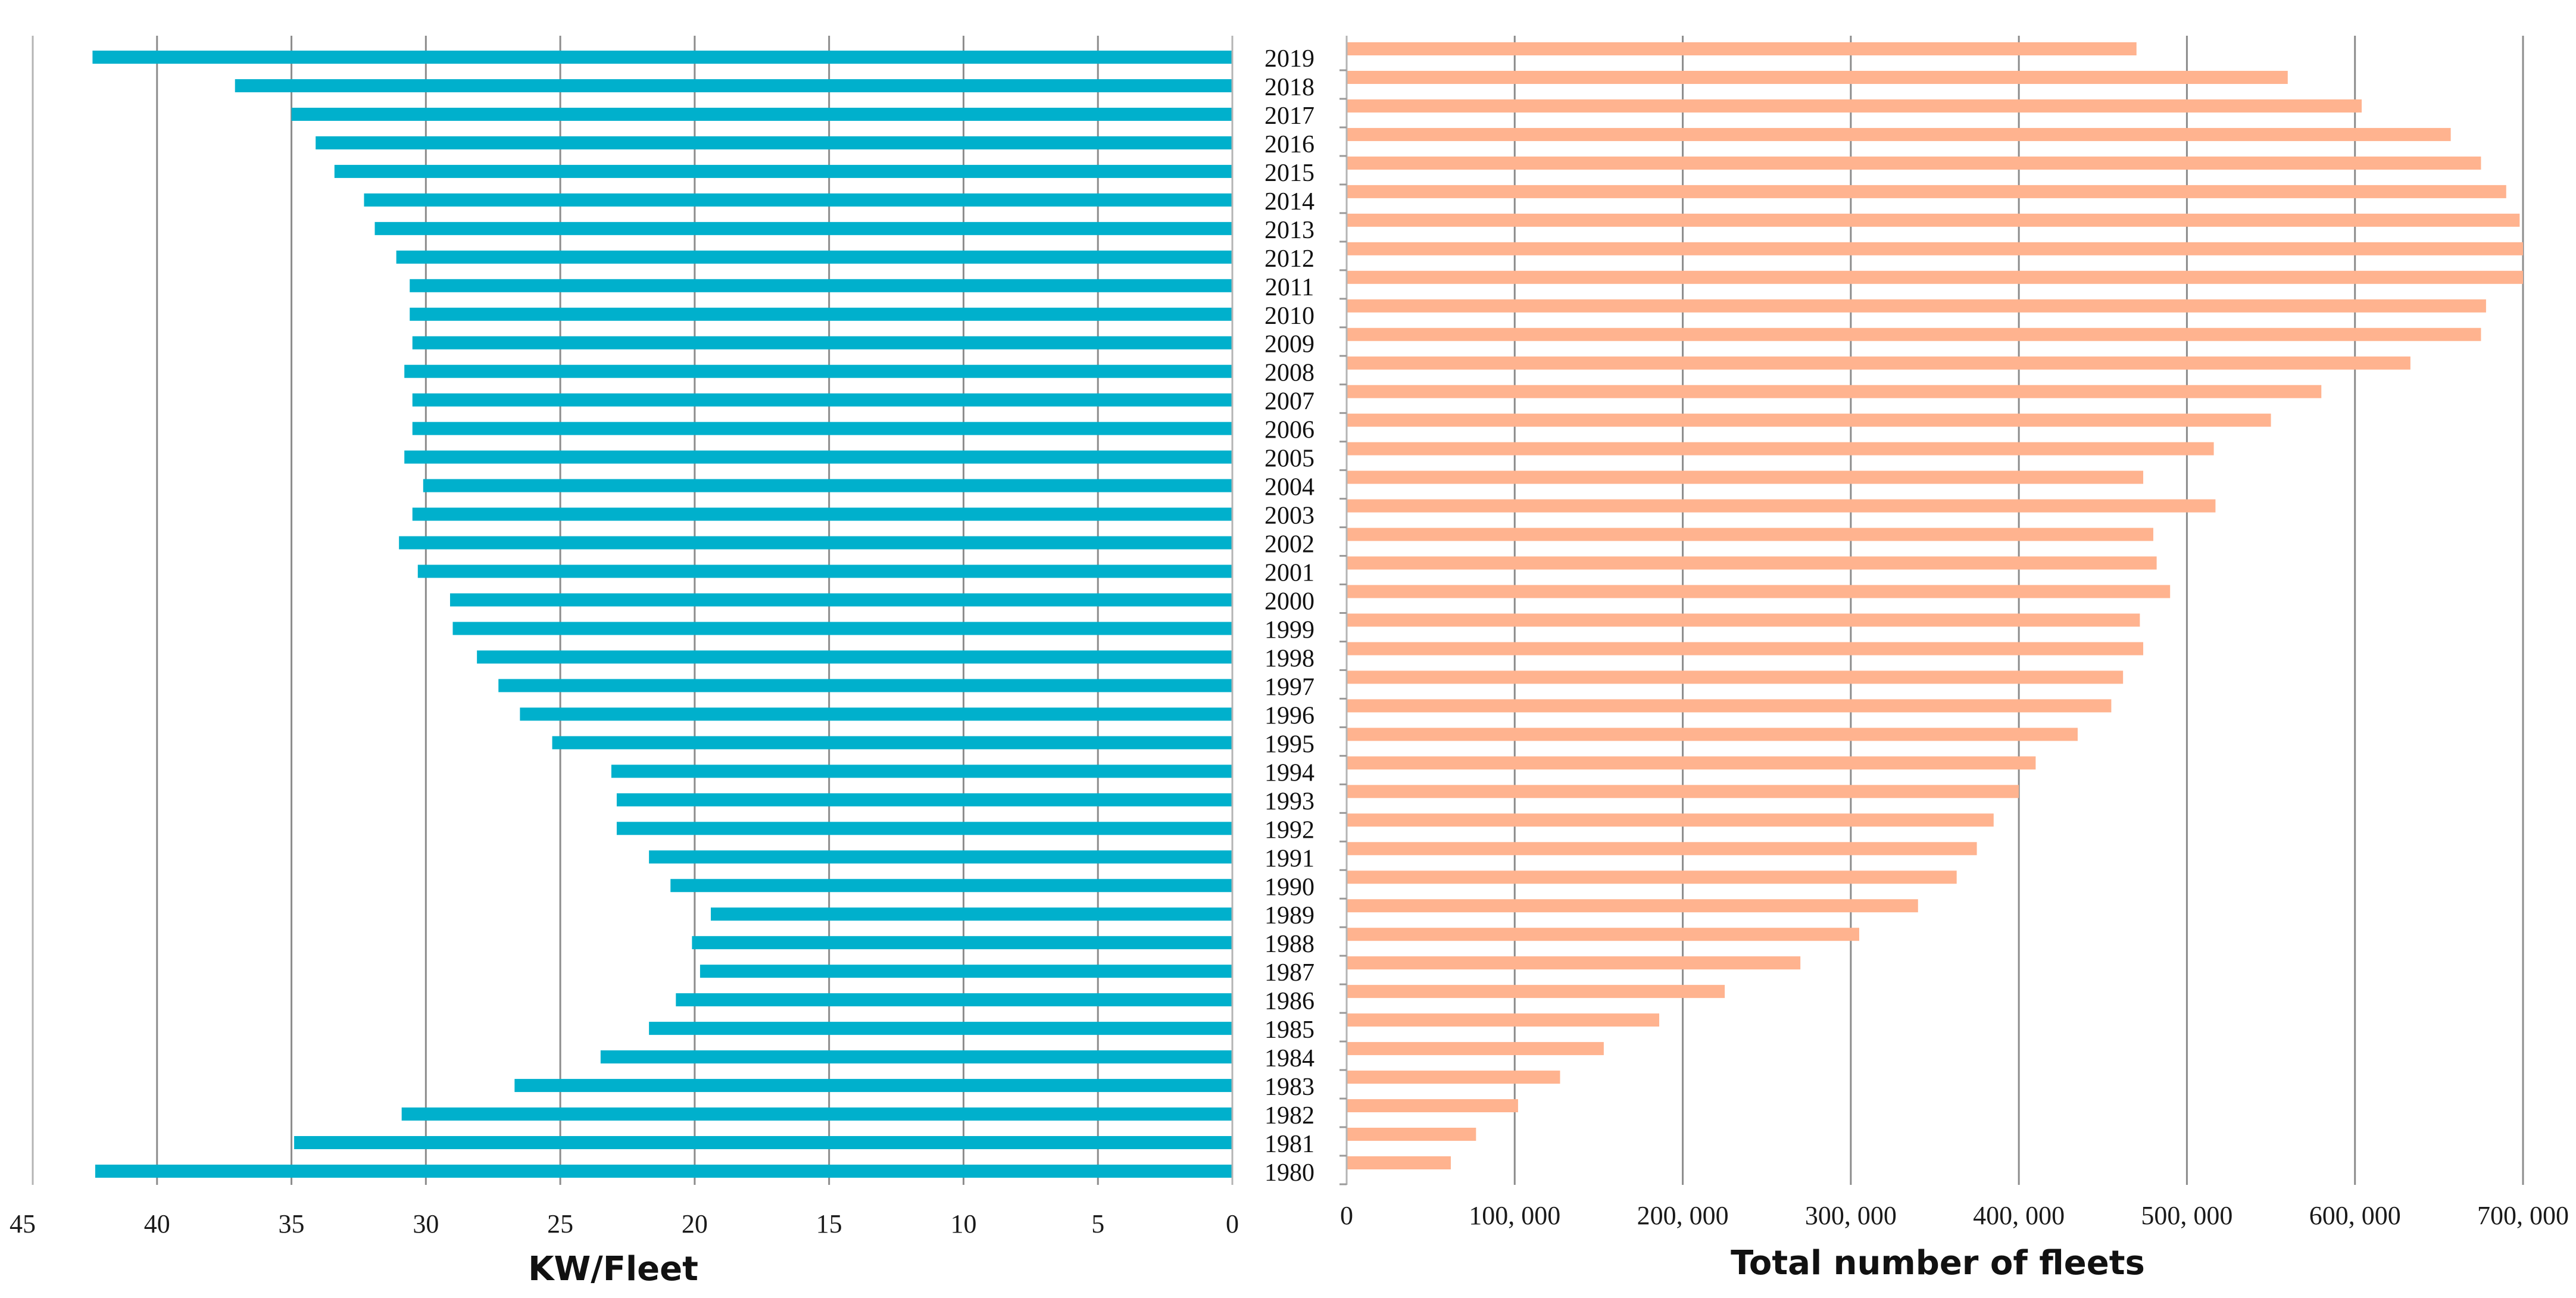 This screenshot has width=2576, height=1298. What do you see at coordinates (426, 1223) in the screenshot?
I see `left-tick-label: 30` at bounding box center [426, 1223].